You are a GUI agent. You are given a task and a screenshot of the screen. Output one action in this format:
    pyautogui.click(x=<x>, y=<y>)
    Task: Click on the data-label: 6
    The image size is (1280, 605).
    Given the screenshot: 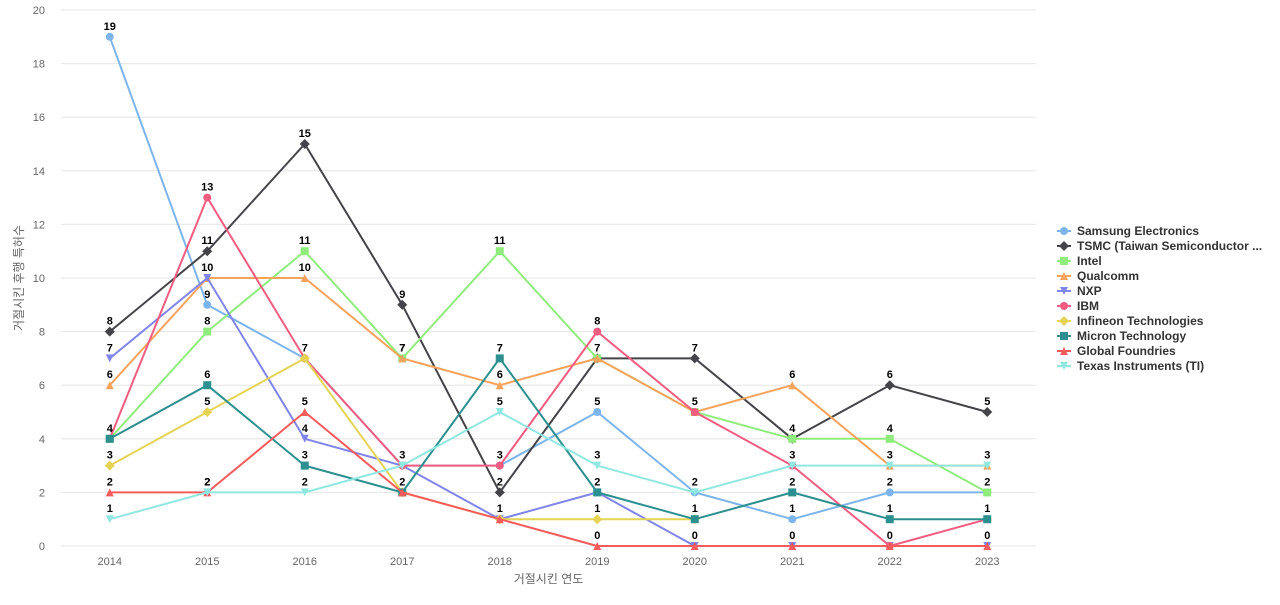 What is the action you would take?
    pyautogui.click(x=792, y=375)
    